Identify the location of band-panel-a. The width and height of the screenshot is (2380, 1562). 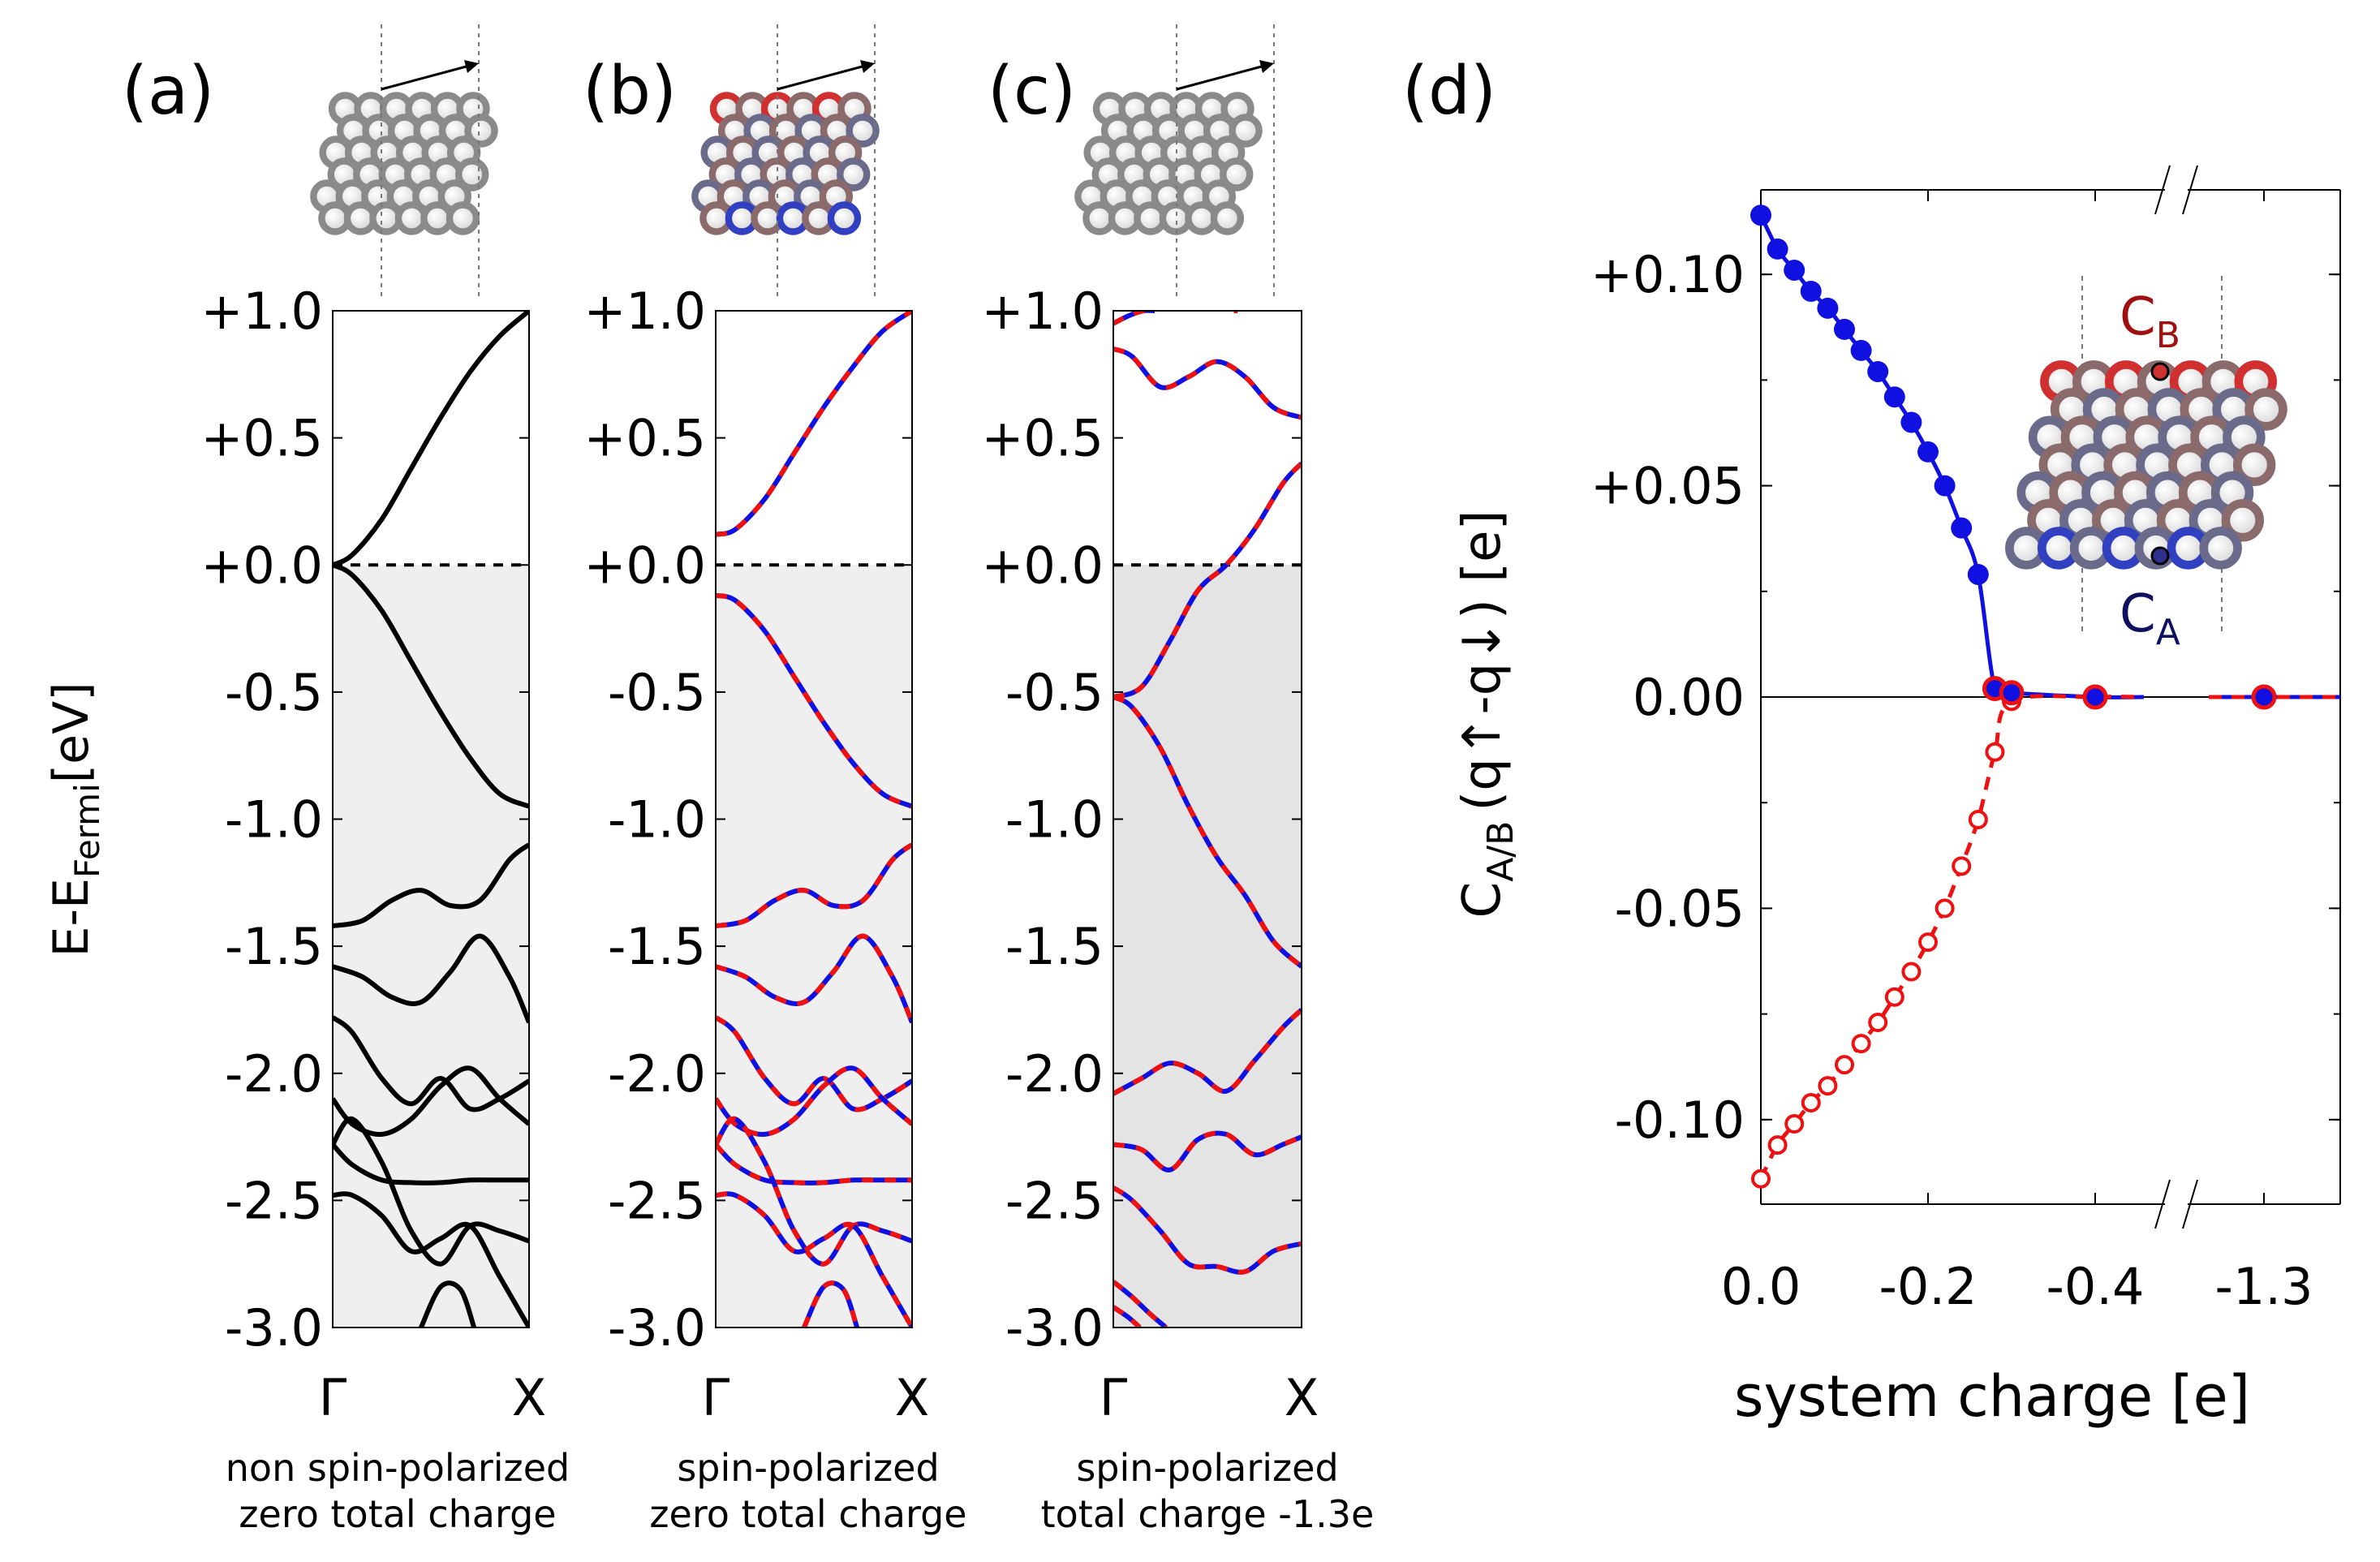
(431, 819).